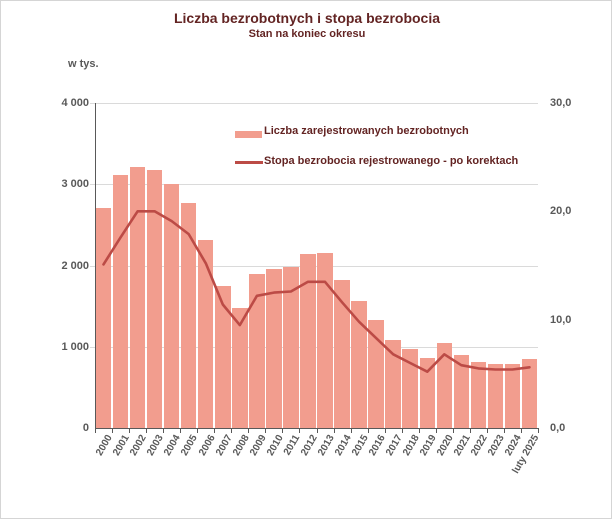 This screenshot has width=612, height=519. What do you see at coordinates (394, 445) in the screenshot?
I see `x-axis-label-2017: 2017` at bounding box center [394, 445].